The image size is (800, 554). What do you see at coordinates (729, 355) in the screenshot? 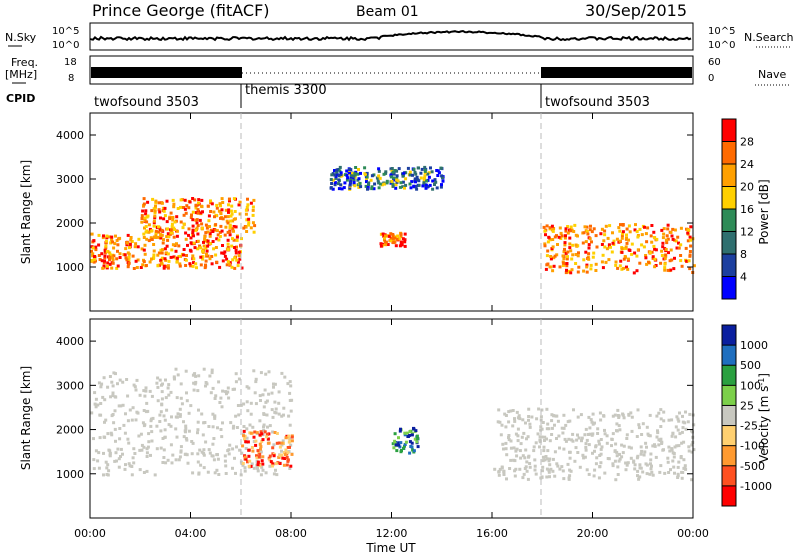
I see `colorbar-swatch` at bounding box center [729, 355].